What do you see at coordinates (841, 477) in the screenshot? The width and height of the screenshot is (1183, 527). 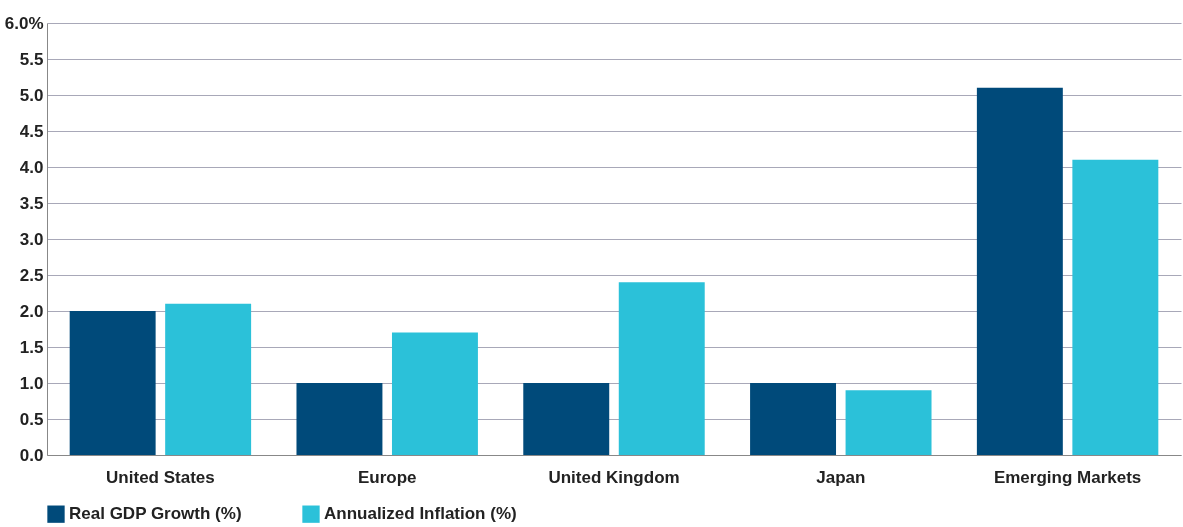 I see `x-tick-label: Japan` at bounding box center [841, 477].